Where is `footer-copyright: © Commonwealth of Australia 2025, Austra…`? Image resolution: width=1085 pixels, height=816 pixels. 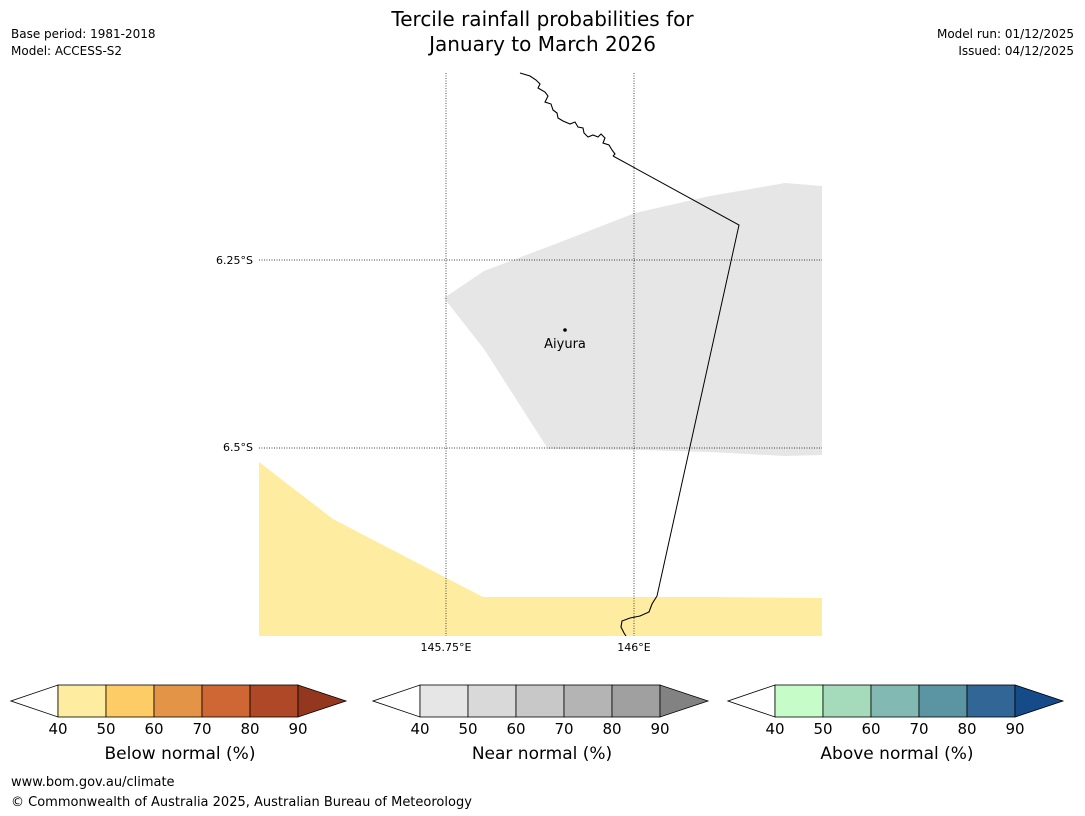 footer-copyright: © Commonwealth of Australia 2025, Austra… is located at coordinates (241, 802).